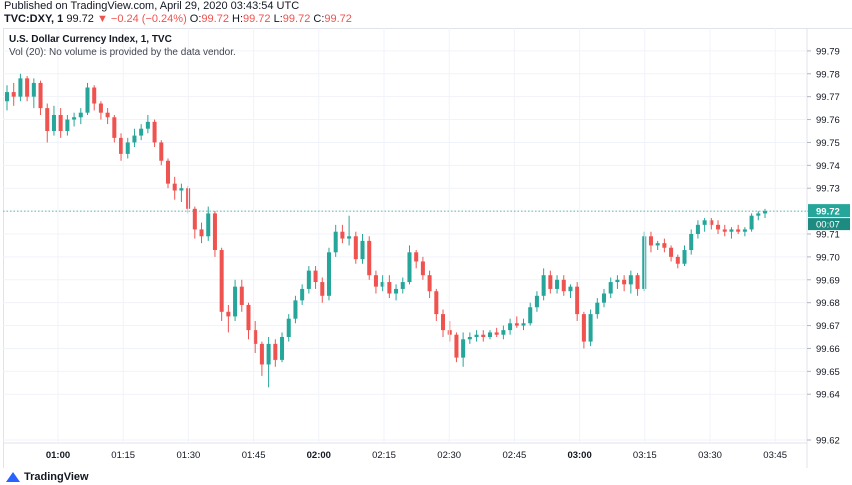 The image size is (852, 485). What do you see at coordinates (90, 39) in the screenshot?
I see `legend-title: U.S. Dollar Currency Index, 1, TVC` at bounding box center [90, 39].